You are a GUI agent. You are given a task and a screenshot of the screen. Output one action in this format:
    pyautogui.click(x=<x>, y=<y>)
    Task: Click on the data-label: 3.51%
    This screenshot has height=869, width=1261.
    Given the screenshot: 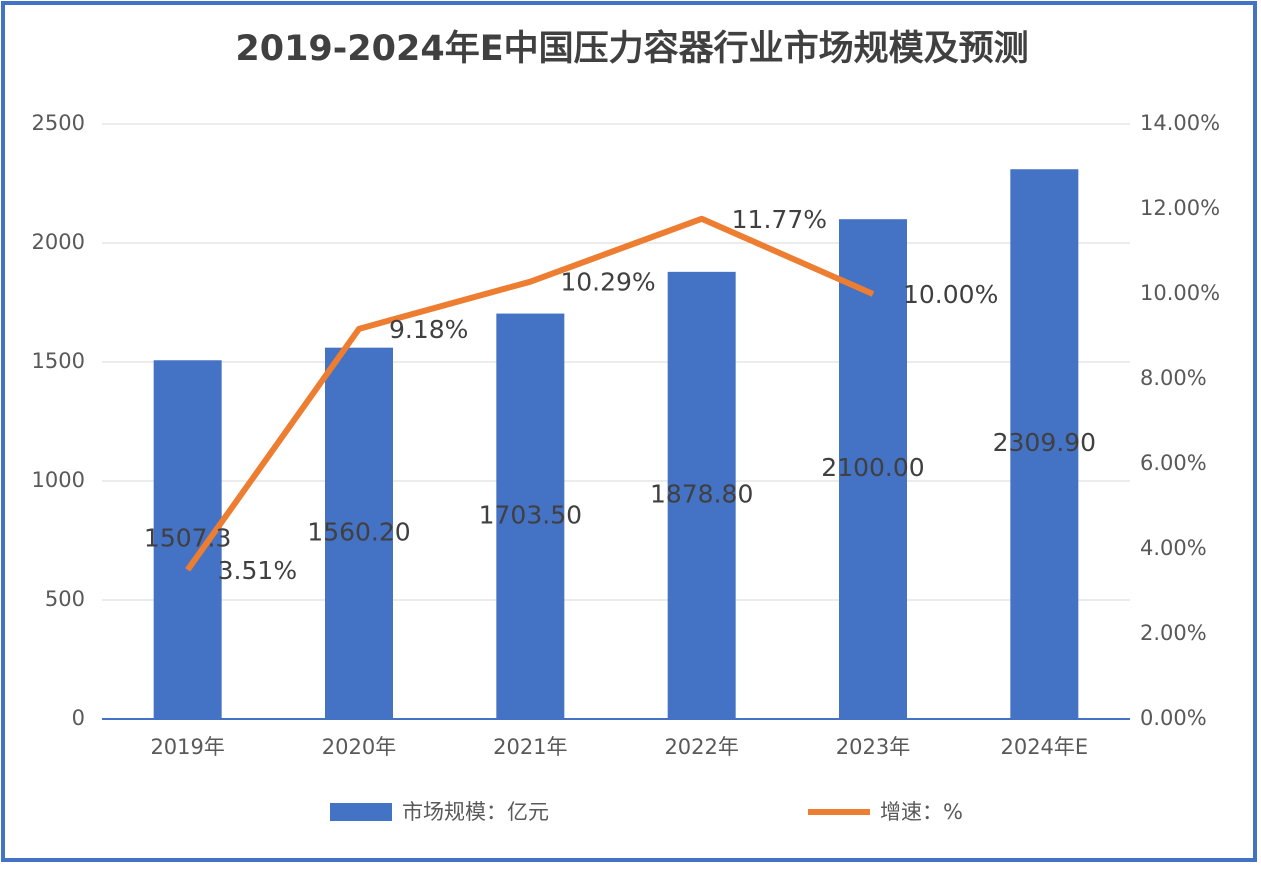 What is the action you would take?
    pyautogui.click(x=257, y=570)
    